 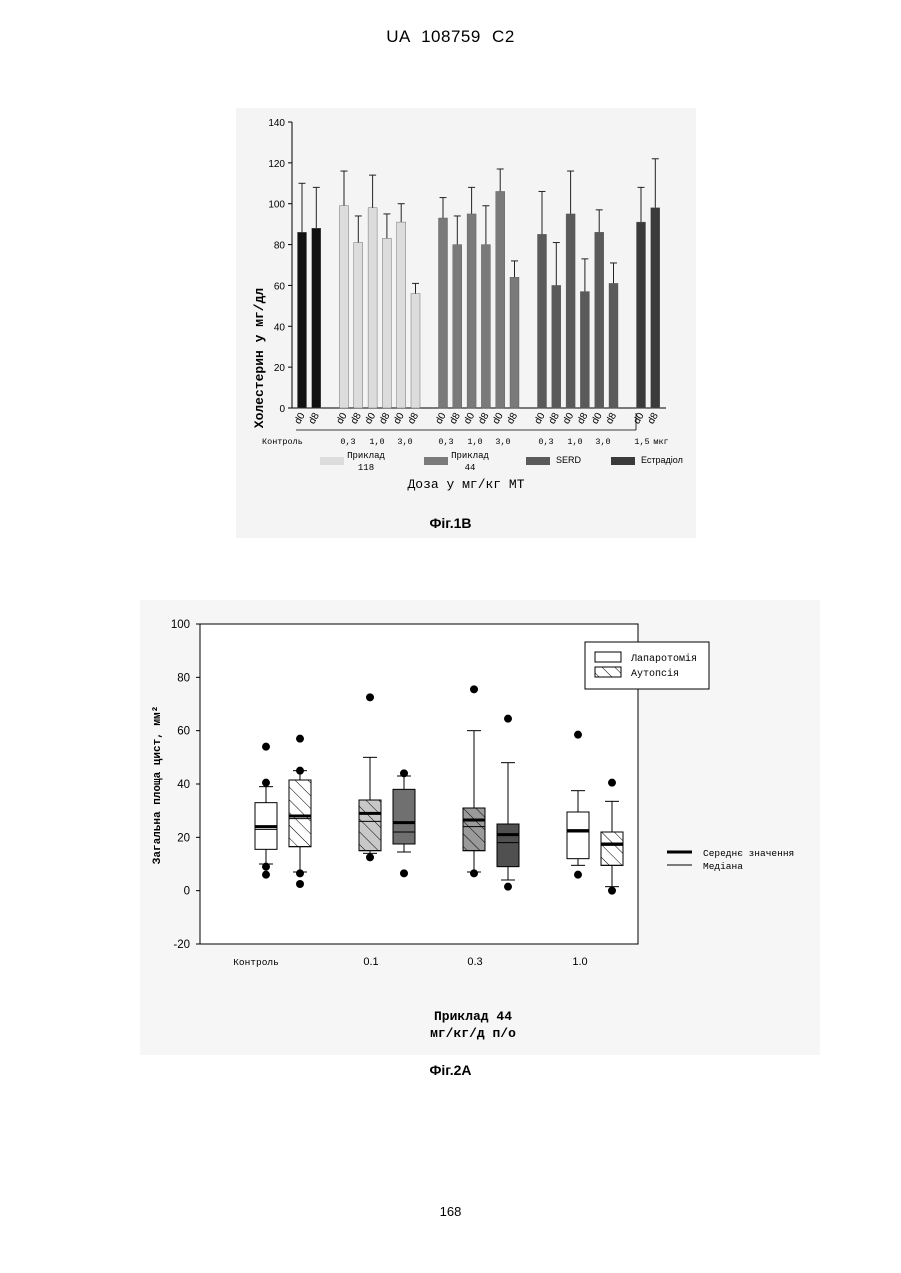 I want to click on x-axis-label-line1: Приклад 44, so click(x=473, y=1016).